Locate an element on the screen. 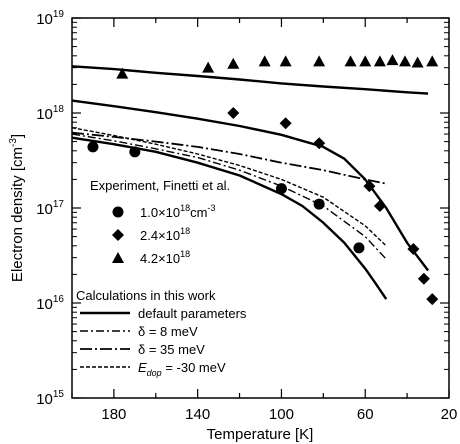 The image size is (460, 444). legend-item-circle: 1.0×1018cm-3 is located at coordinates (164, 211).